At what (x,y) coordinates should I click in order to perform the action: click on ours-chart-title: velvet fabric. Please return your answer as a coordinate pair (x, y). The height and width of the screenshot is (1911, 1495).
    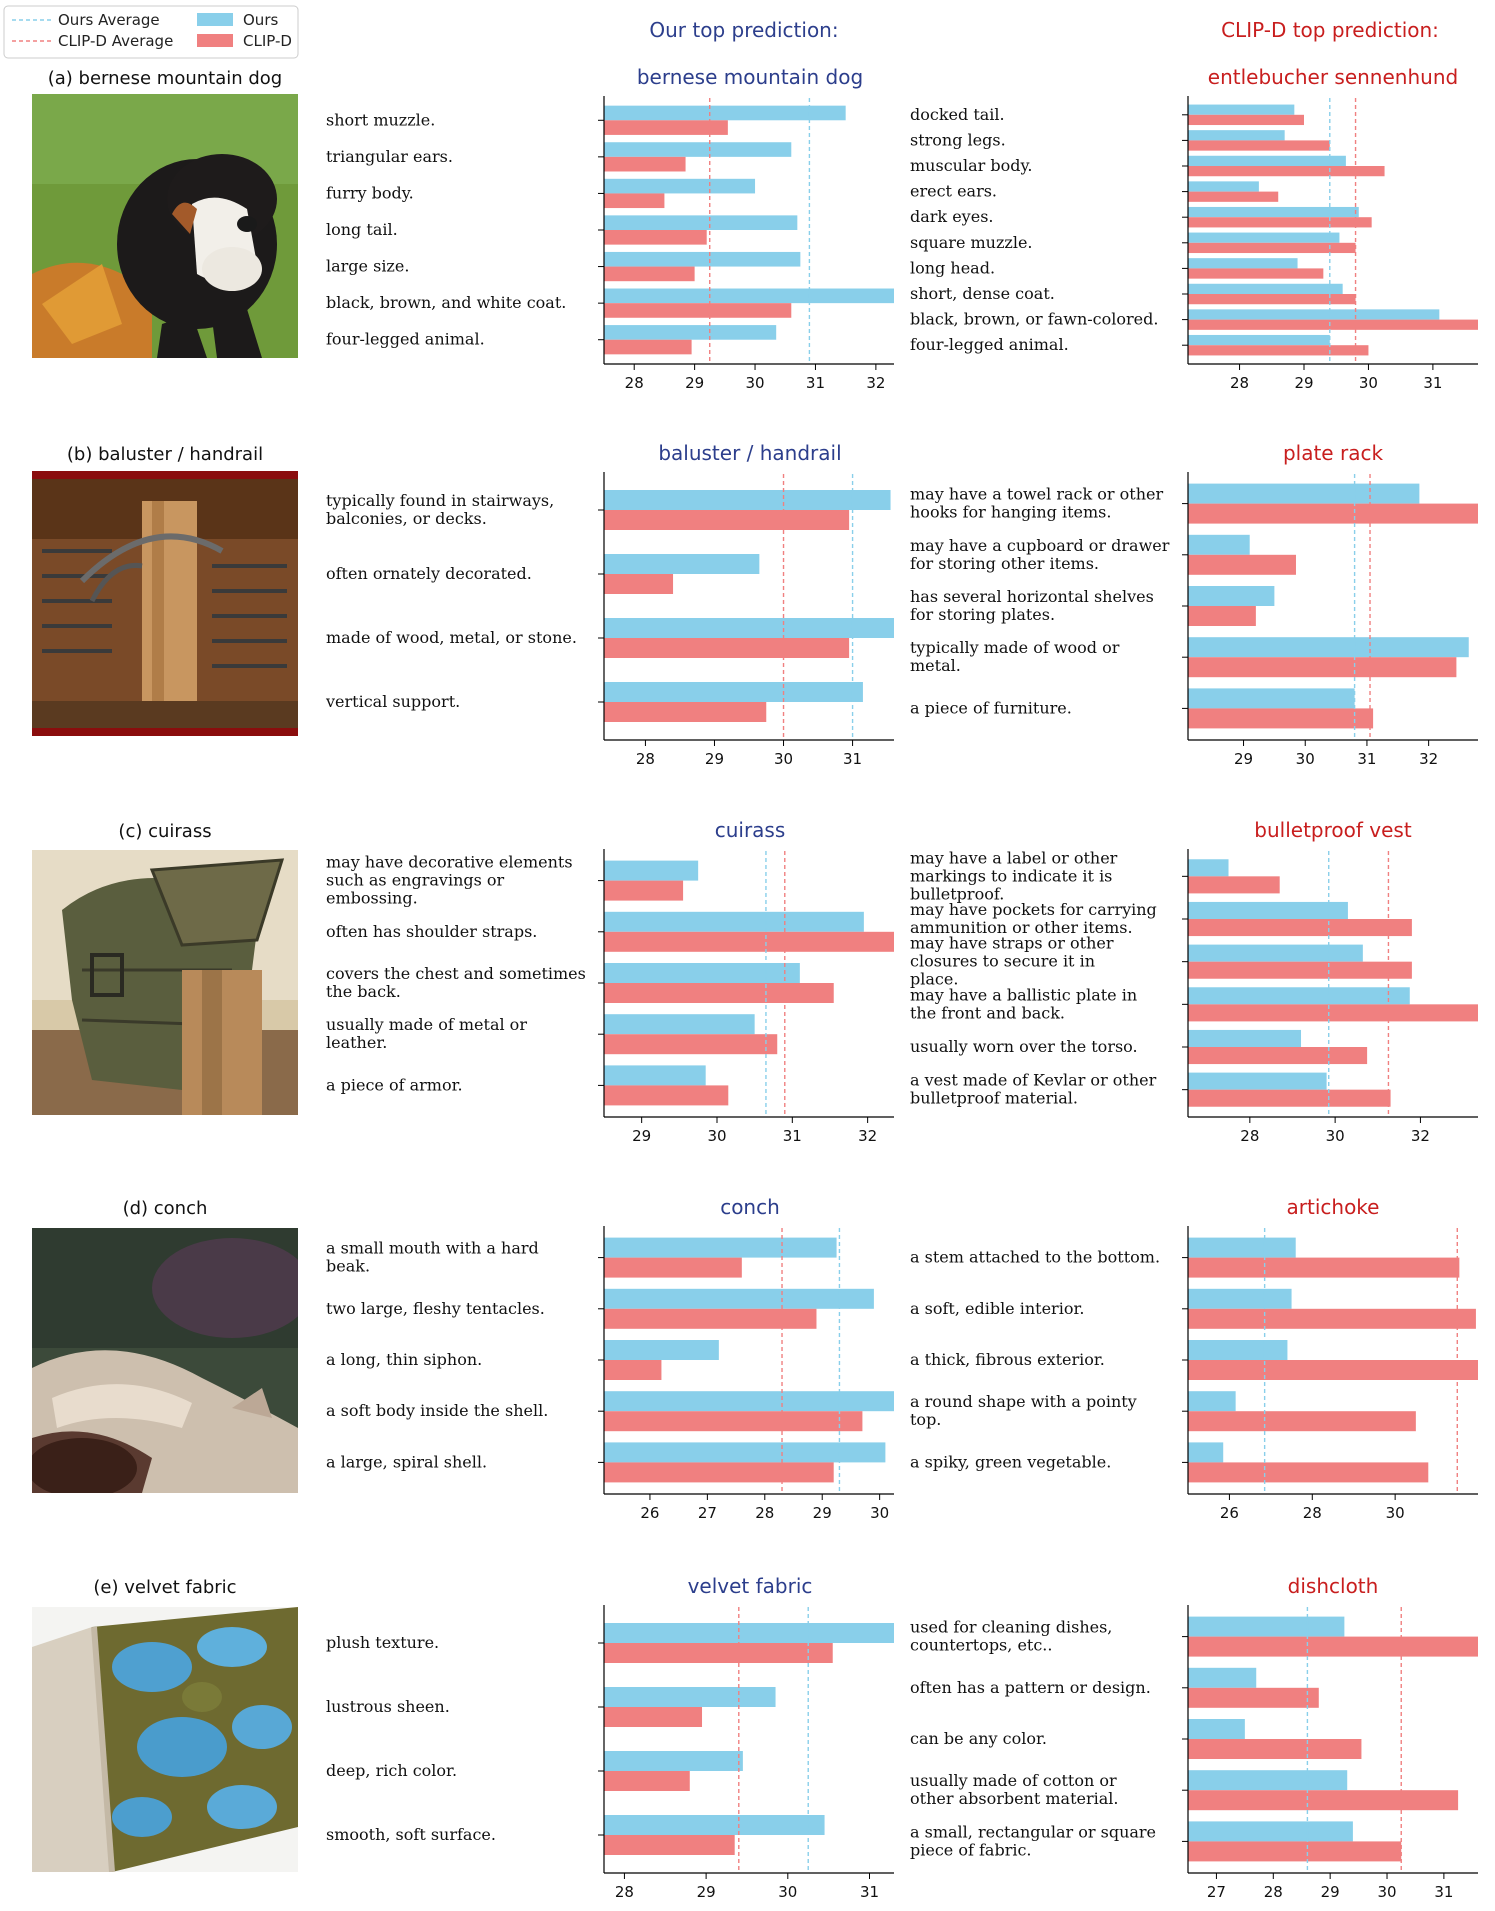
    Looking at the image, I should click on (750, 1586).